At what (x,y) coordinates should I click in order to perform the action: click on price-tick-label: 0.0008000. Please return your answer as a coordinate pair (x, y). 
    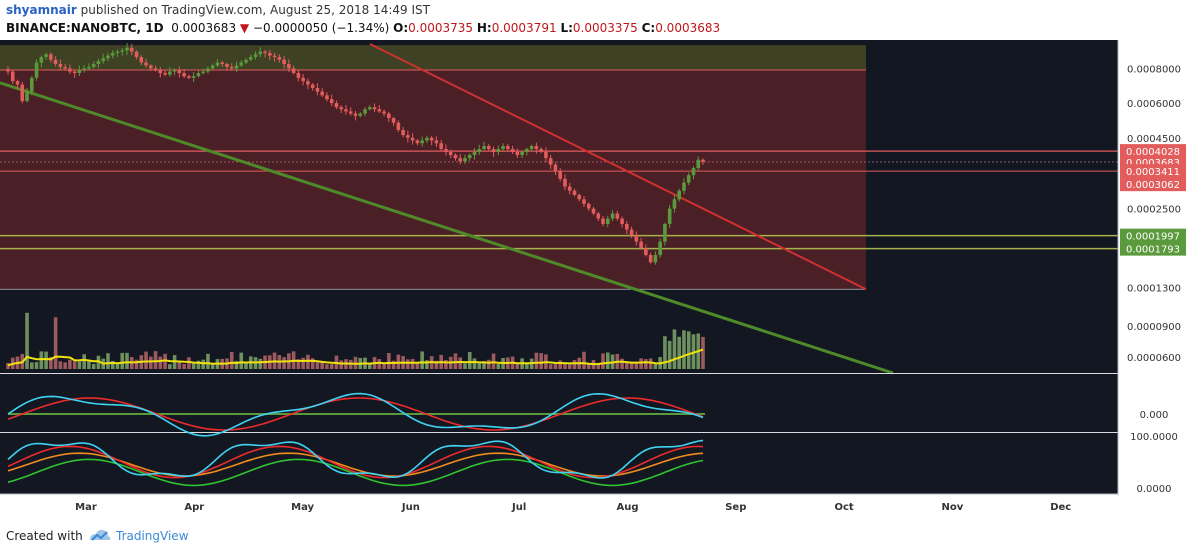
    Looking at the image, I should click on (1154, 69).